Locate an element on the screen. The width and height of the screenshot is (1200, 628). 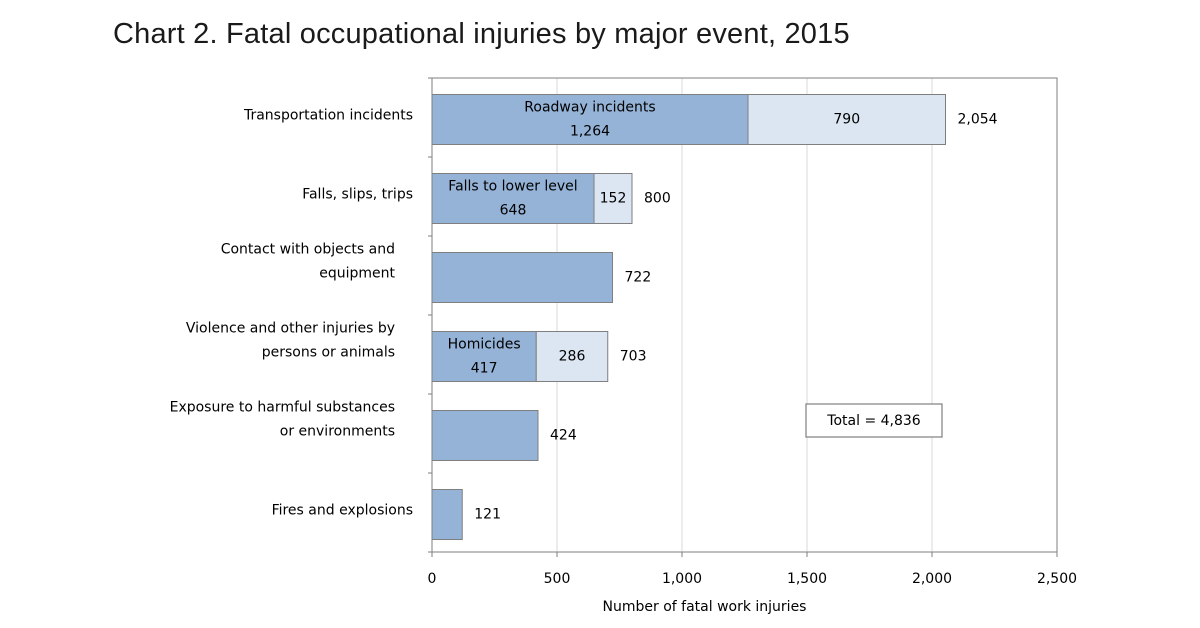
x-tick-label: 2,000 is located at coordinates (932, 579).